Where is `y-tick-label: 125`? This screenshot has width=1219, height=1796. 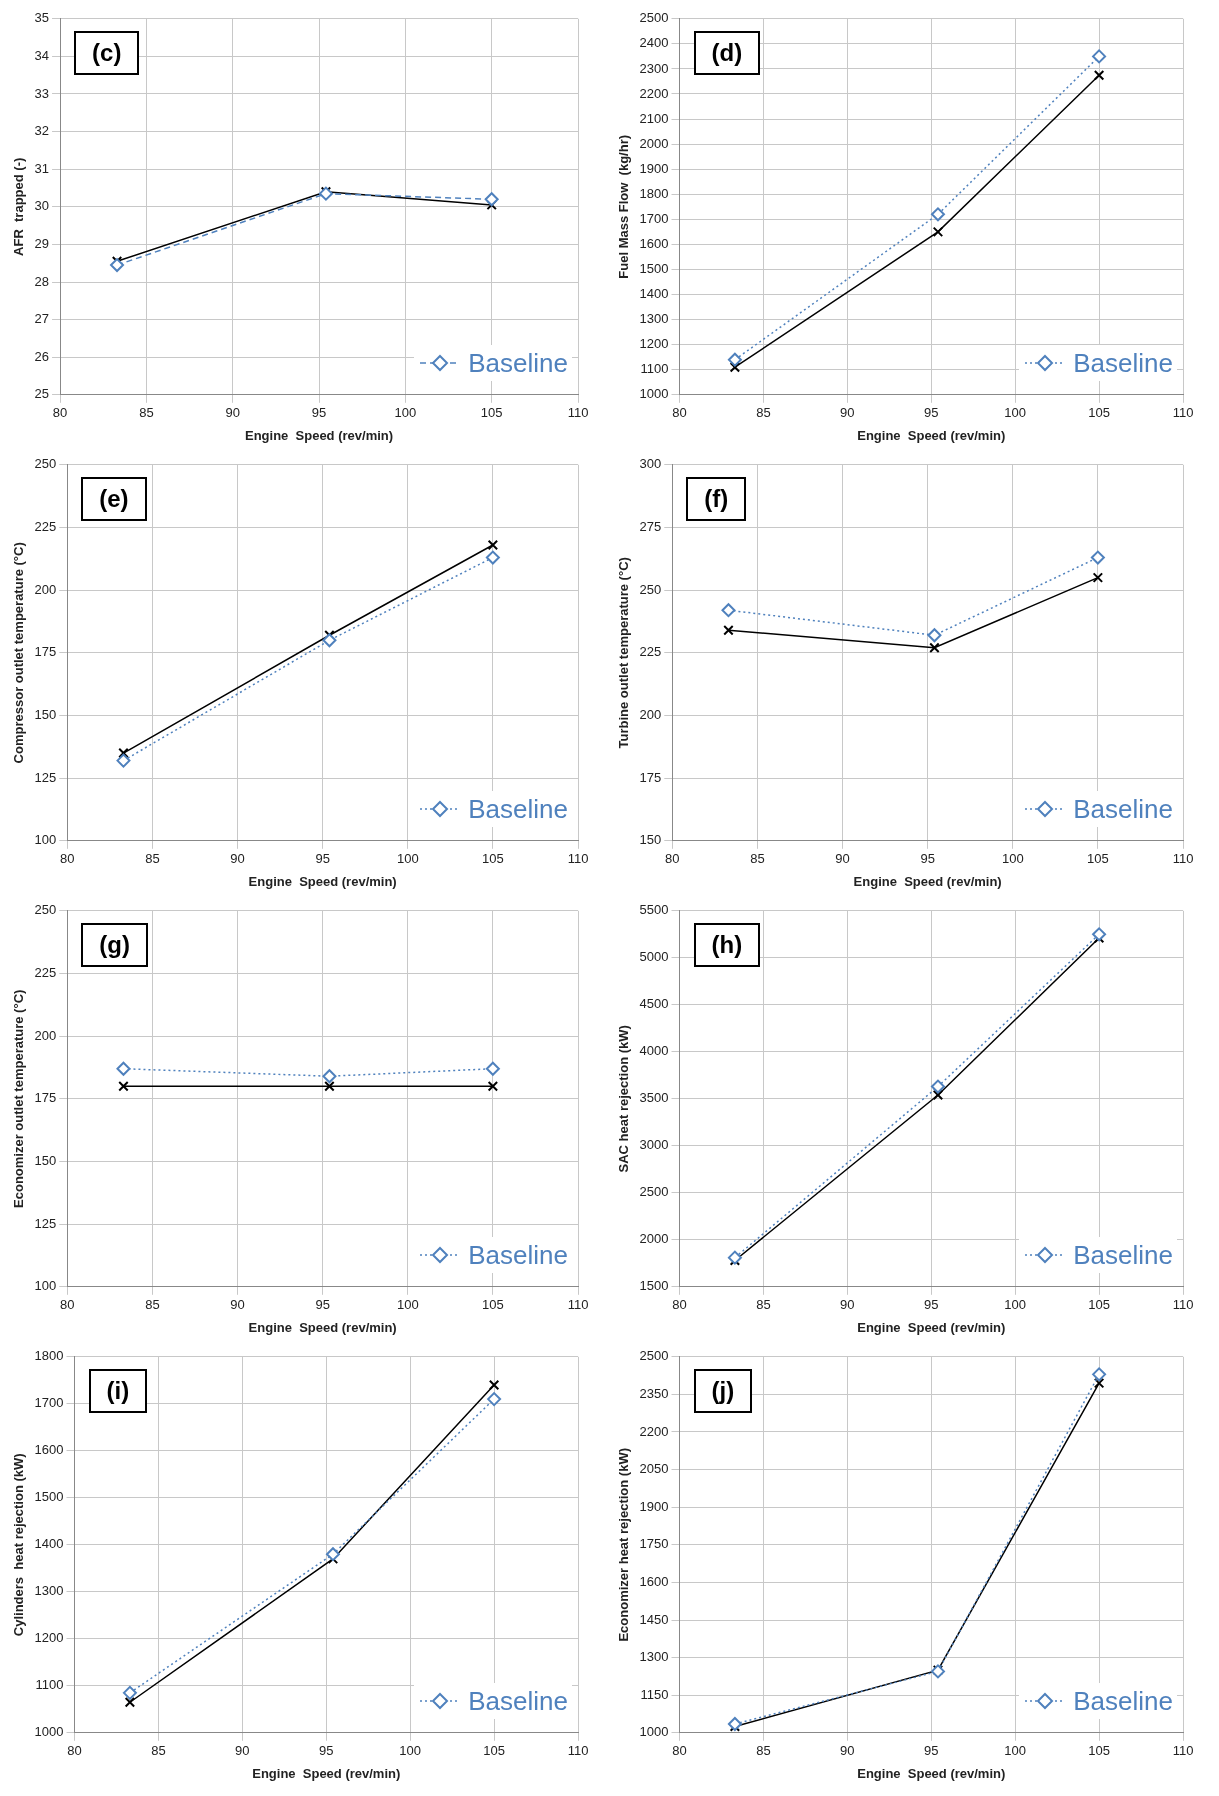
y-tick-label: 125 is located at coordinates (45, 1223).